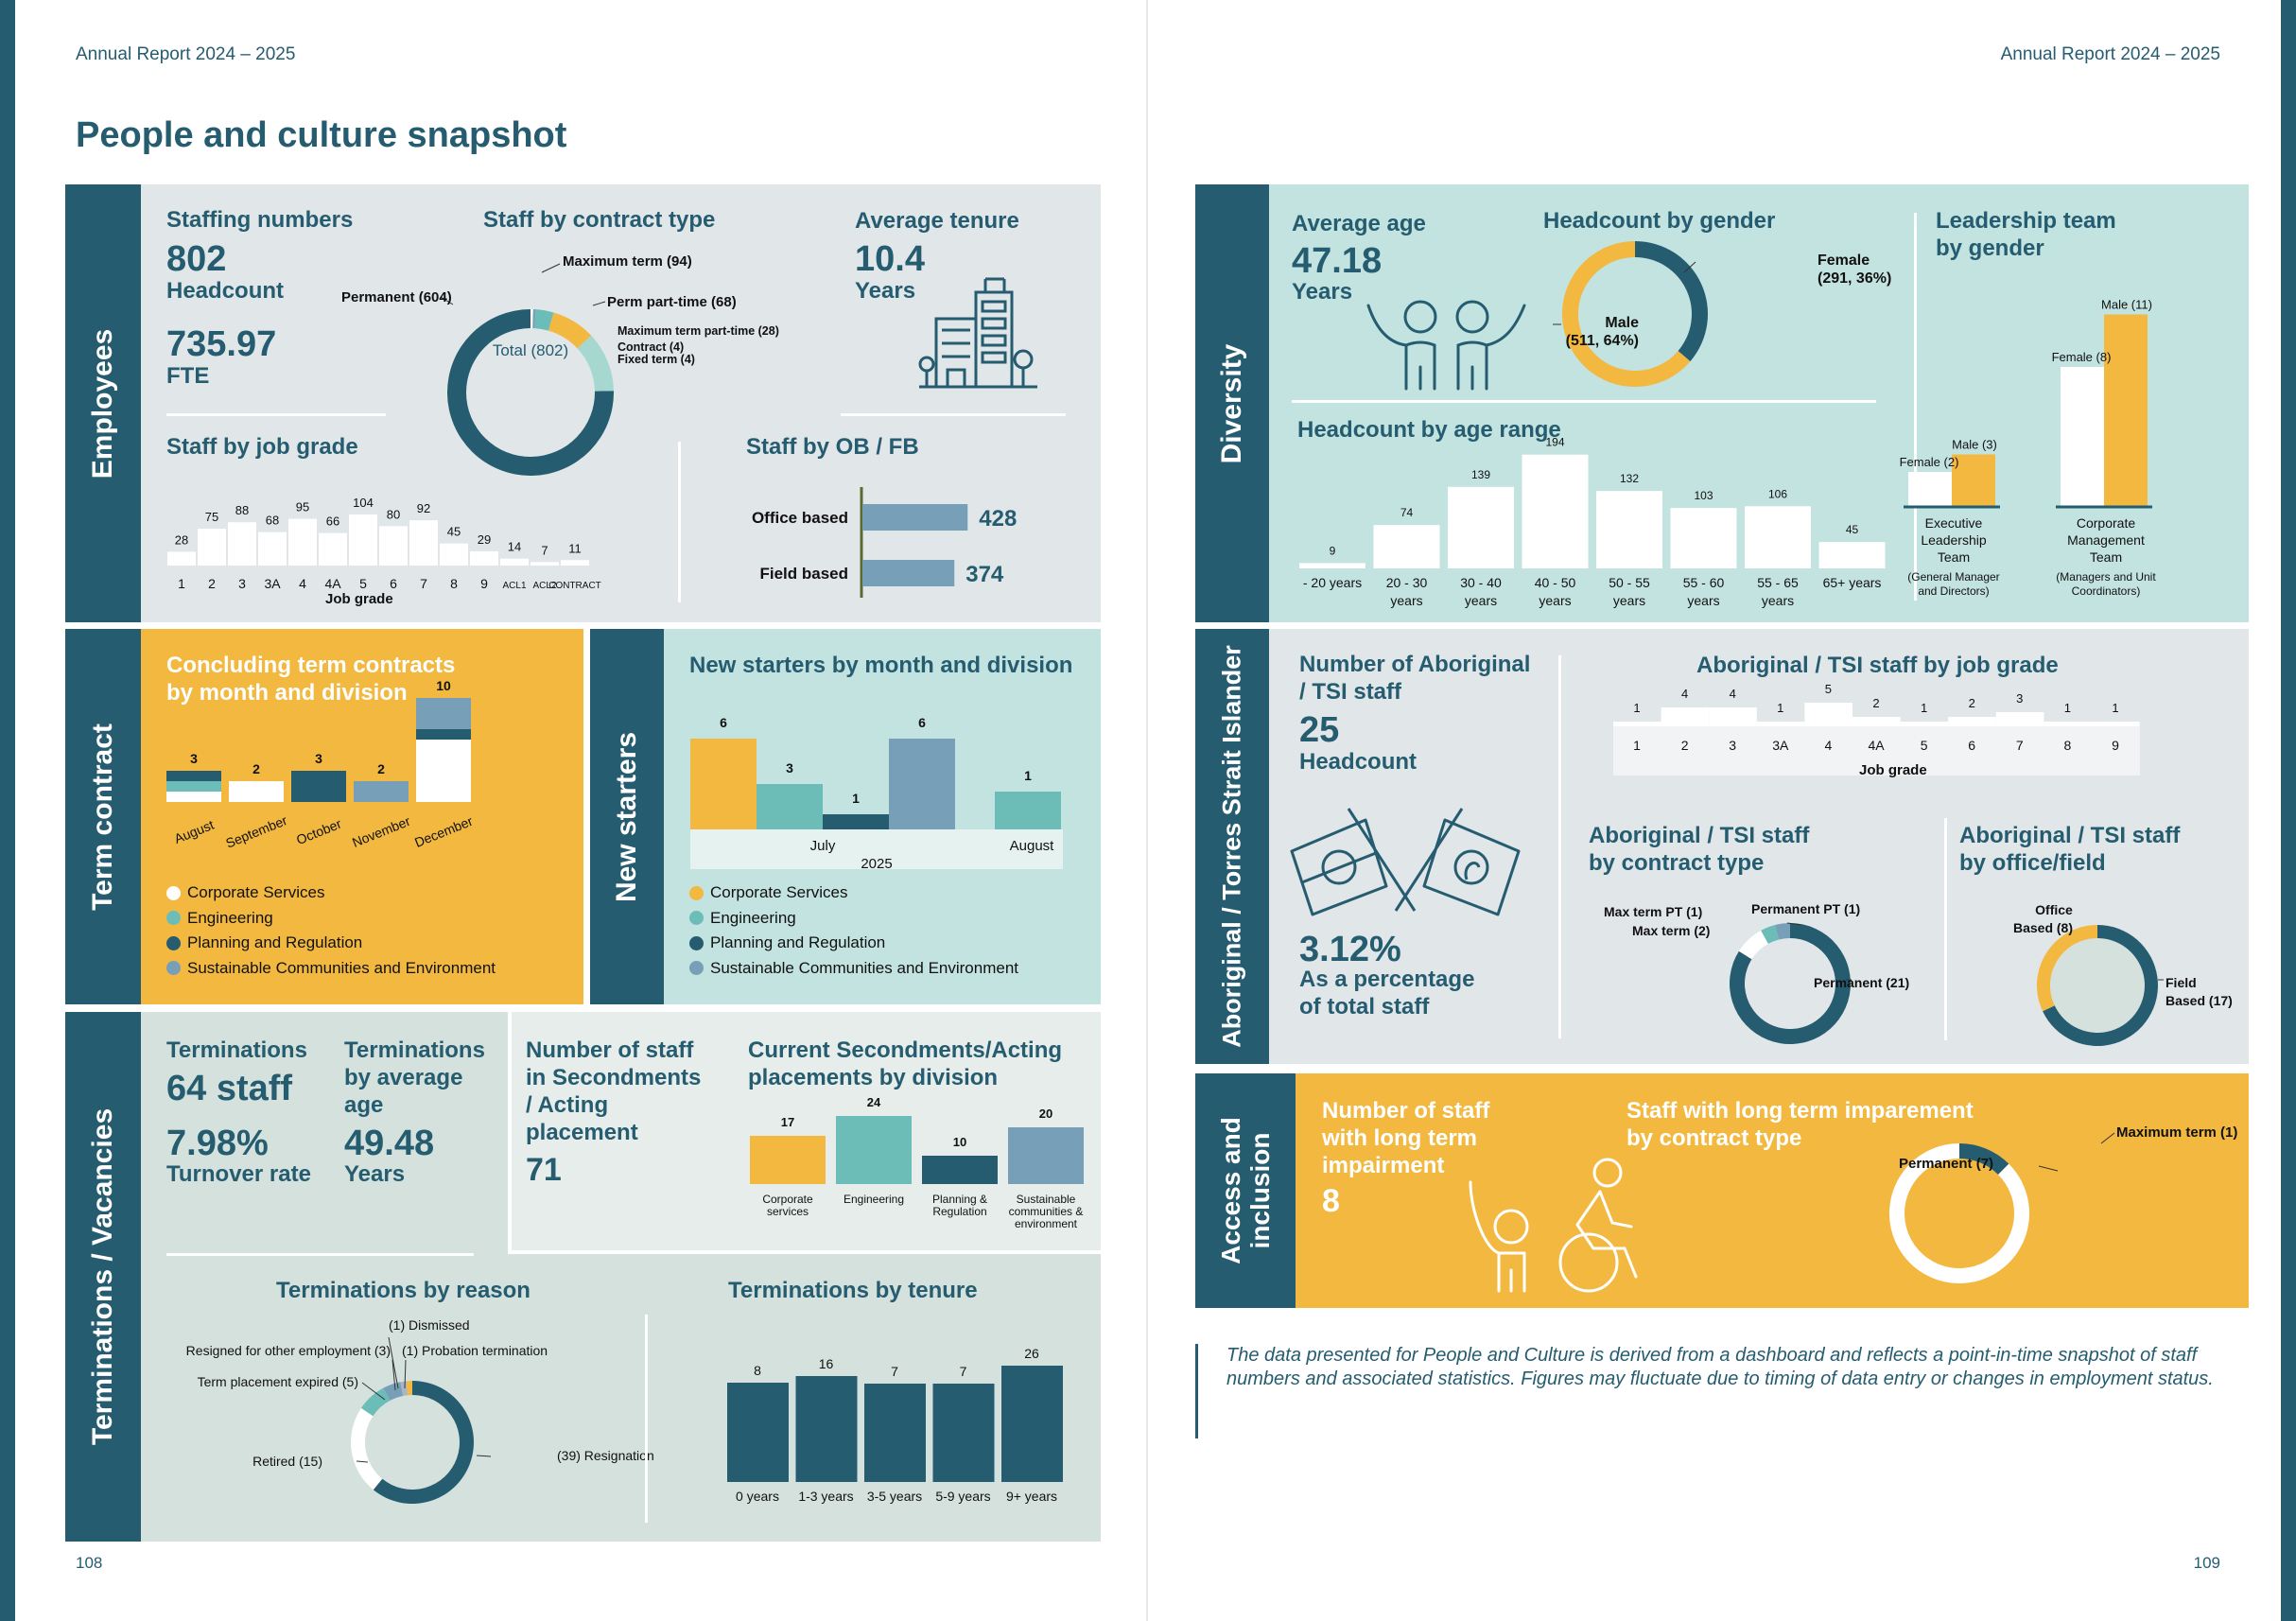 The height and width of the screenshot is (1621, 2296). I want to click on lead-female-label: Female (2), so click(1930, 462).